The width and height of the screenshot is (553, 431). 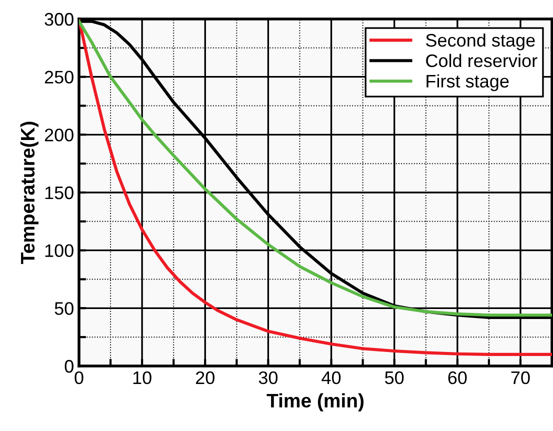 What do you see at coordinates (457, 377) in the screenshot?
I see `x-tick-label: 60` at bounding box center [457, 377].